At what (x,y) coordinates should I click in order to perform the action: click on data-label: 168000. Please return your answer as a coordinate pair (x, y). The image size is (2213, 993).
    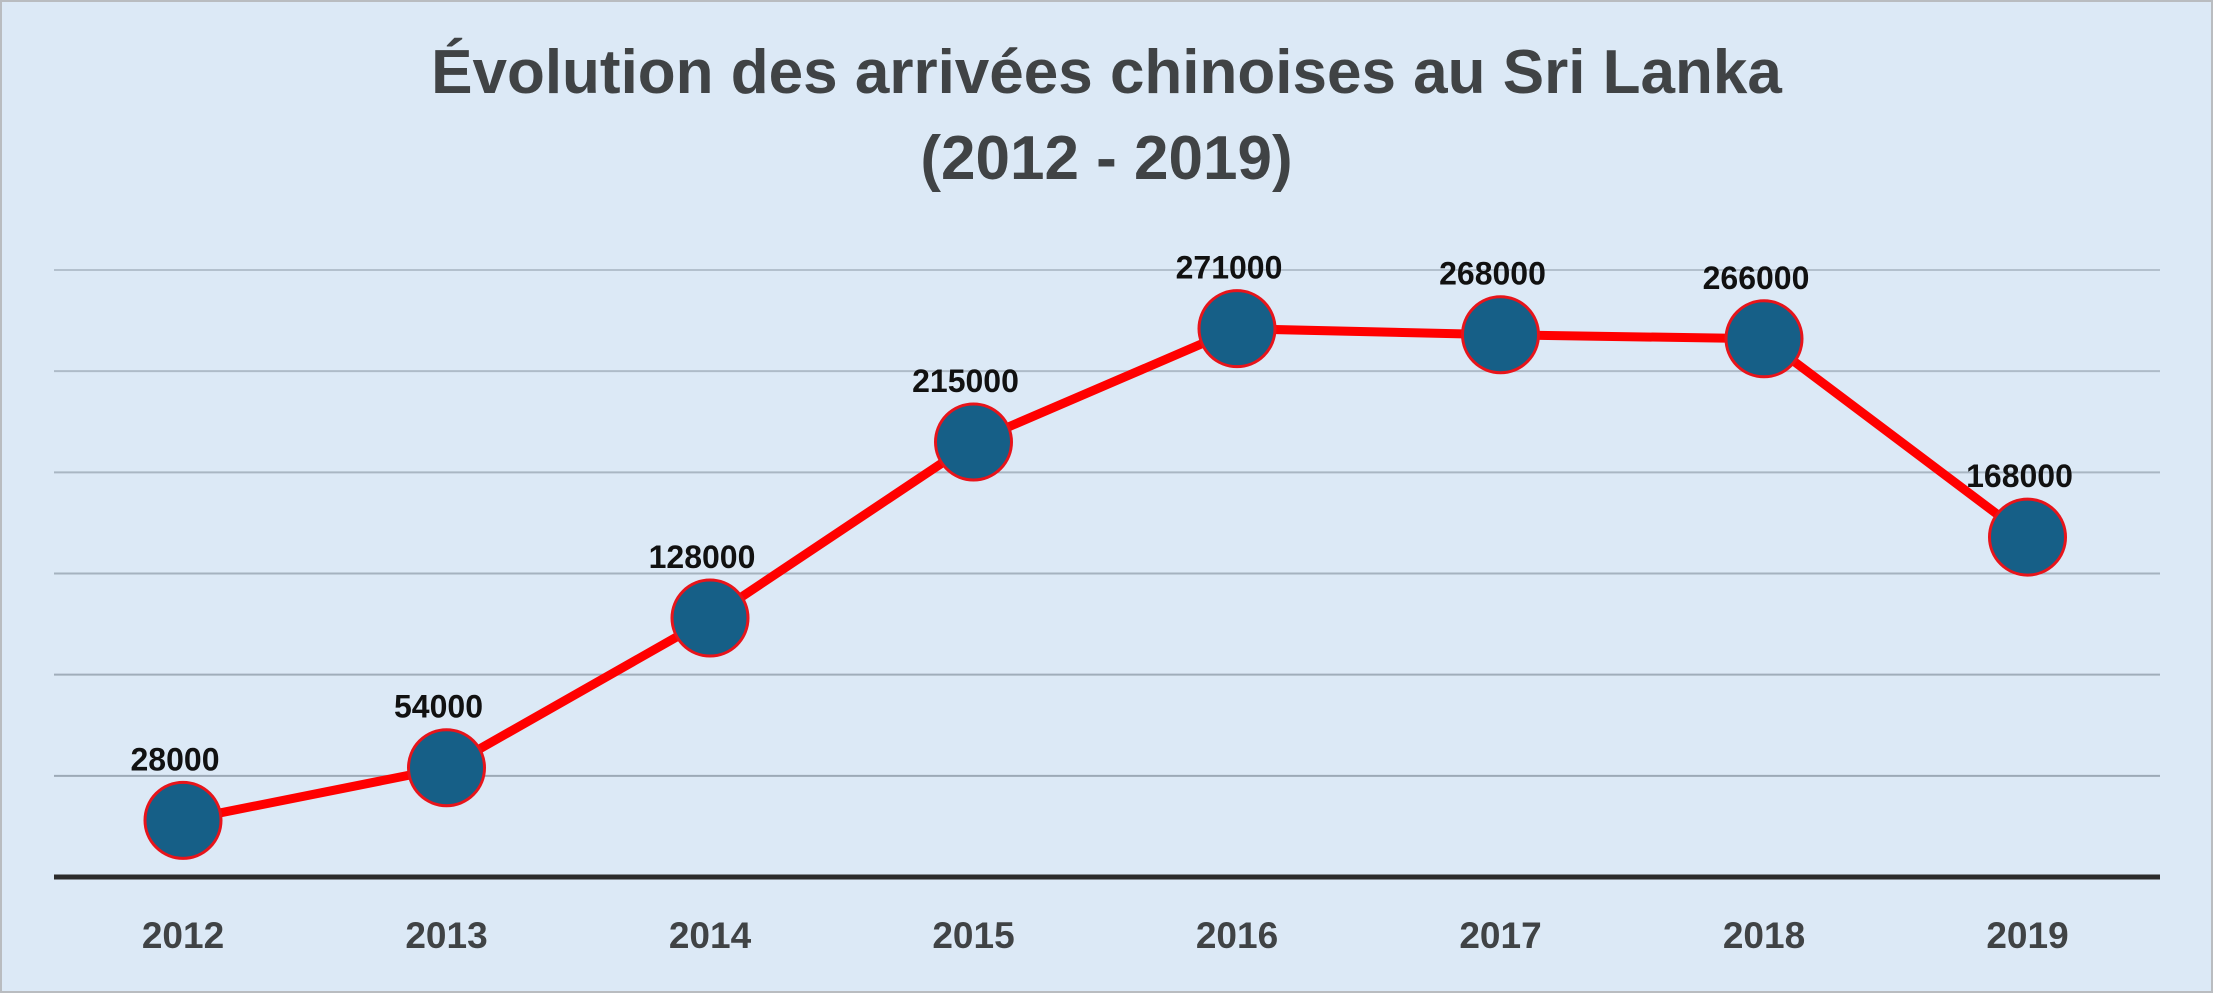
    Looking at the image, I should click on (2019, 476).